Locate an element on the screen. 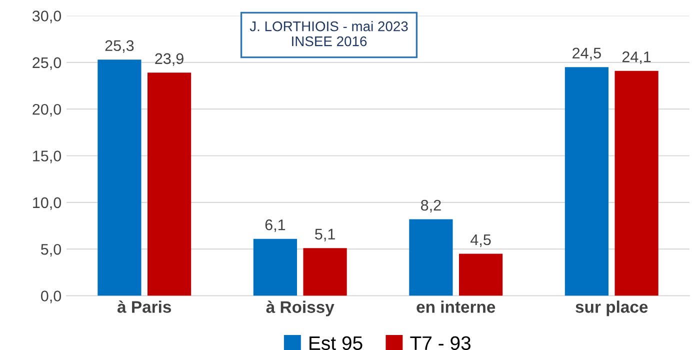  x-tick-label: sur place is located at coordinates (612, 308).